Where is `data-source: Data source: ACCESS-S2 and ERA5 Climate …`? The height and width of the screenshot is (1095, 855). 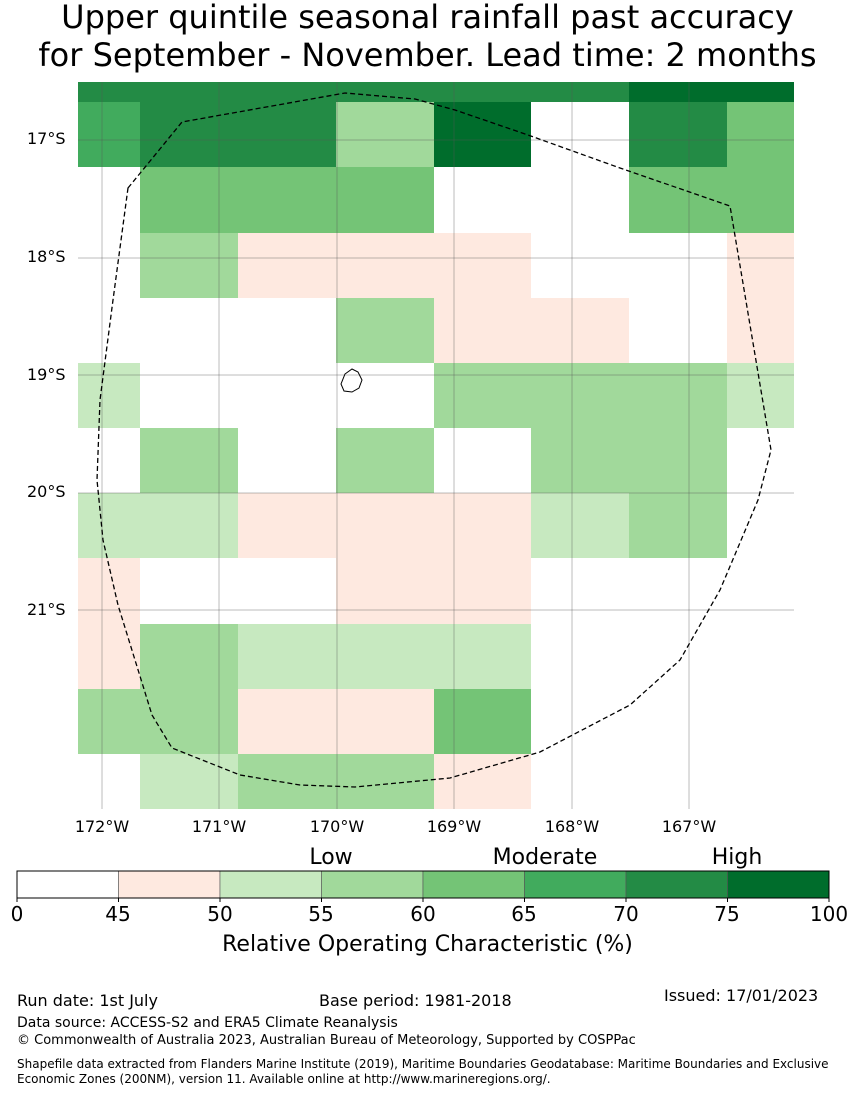 data-source: Data source: ACCESS-S2 and ERA5 Climate … is located at coordinates (207, 1023).